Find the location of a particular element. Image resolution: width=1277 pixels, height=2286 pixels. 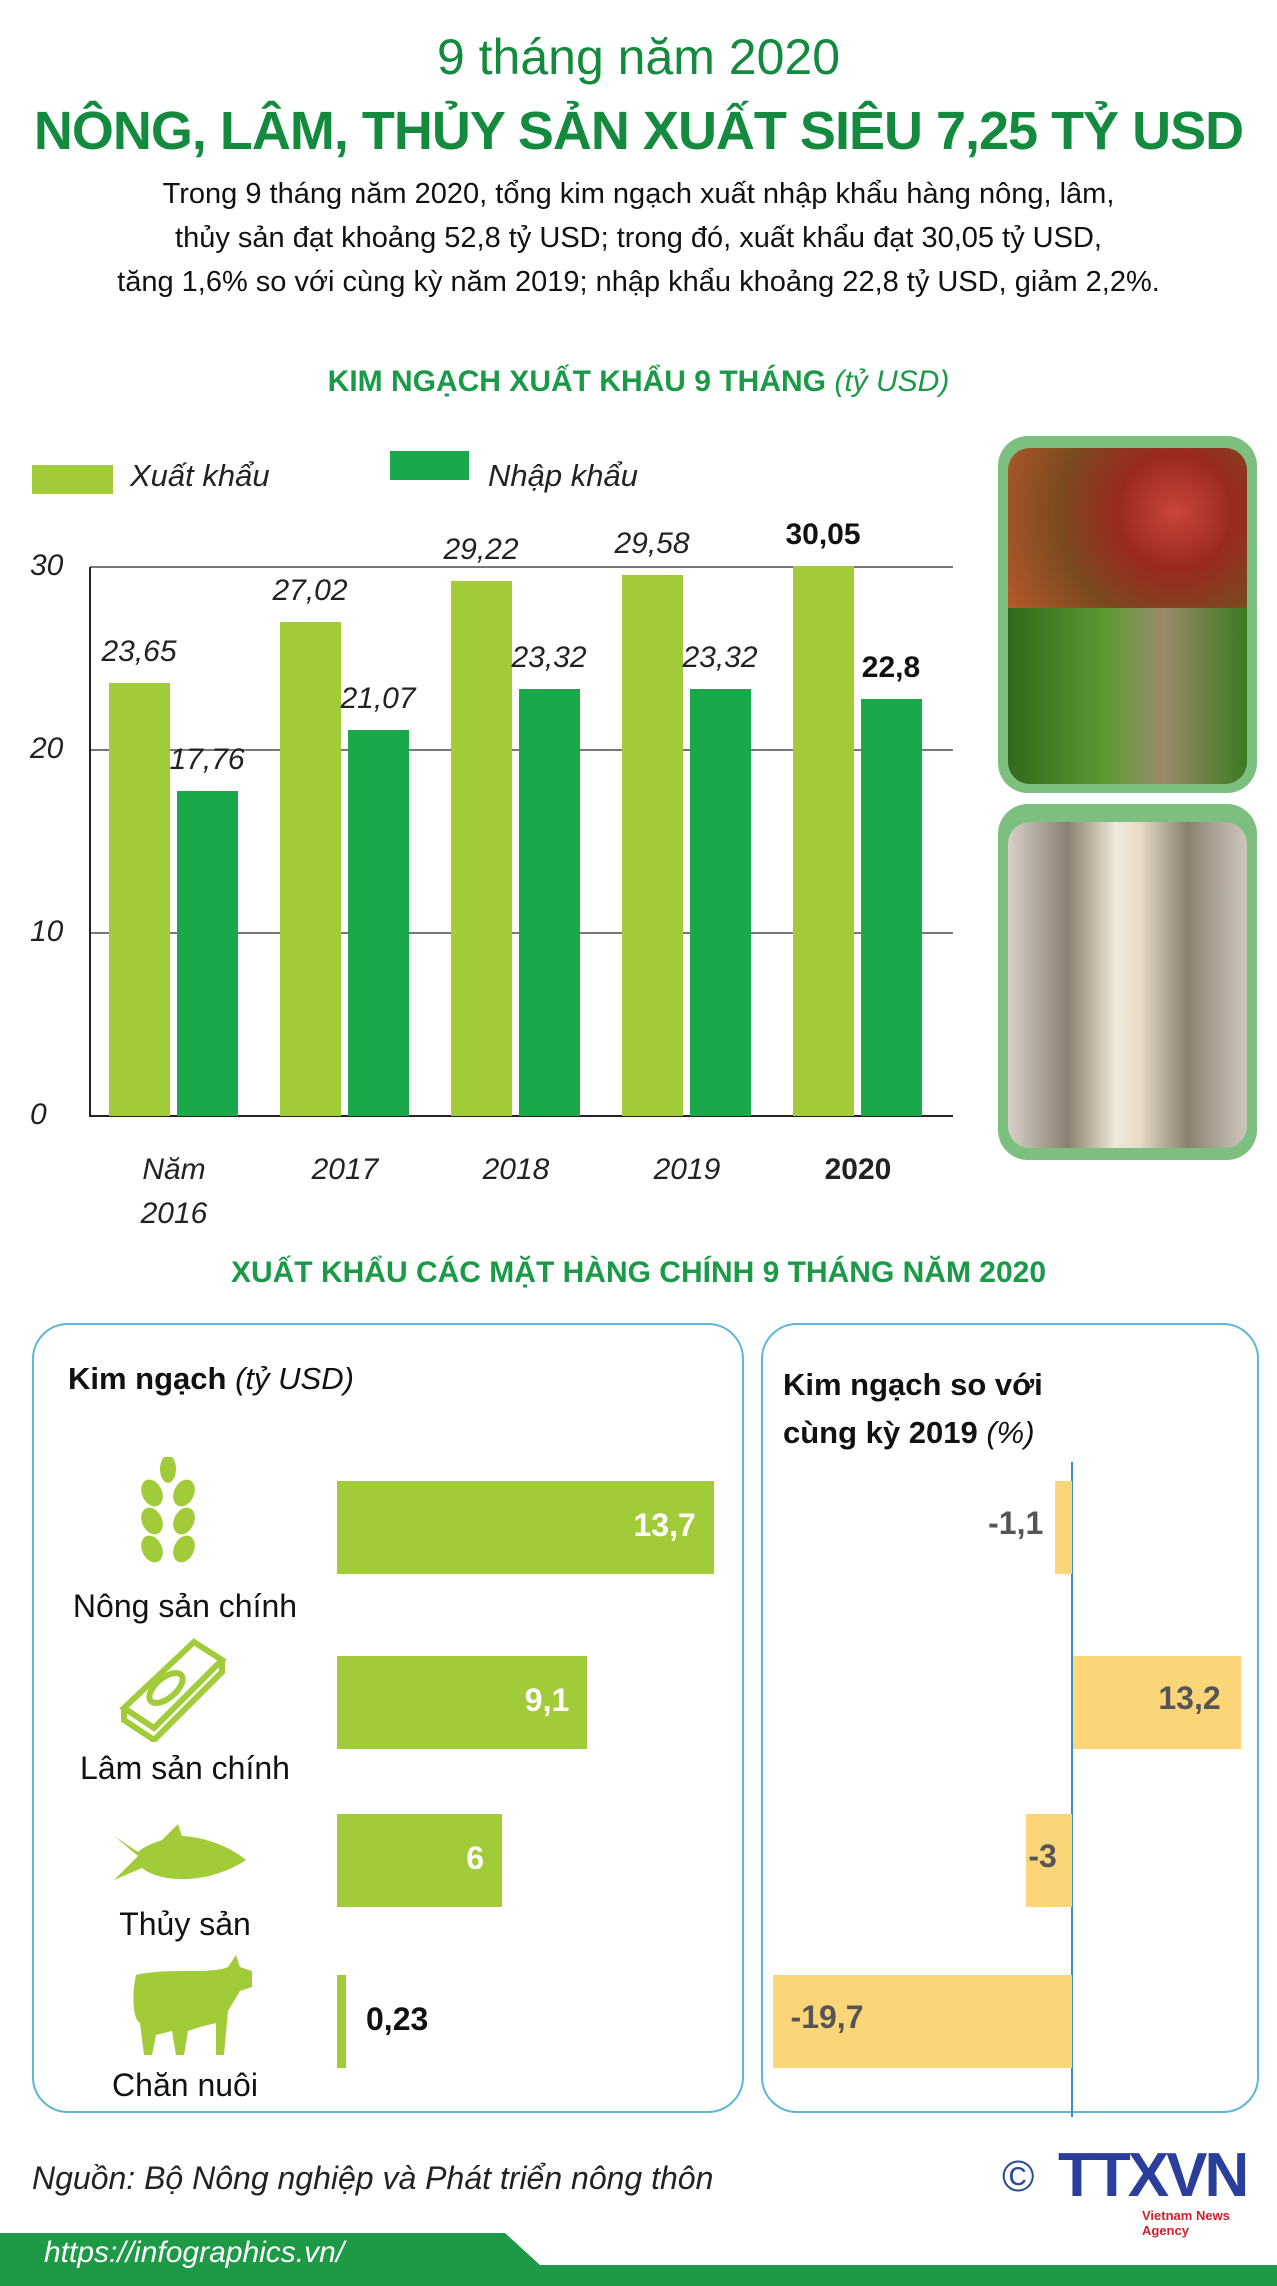

chart-title: KIM NGẠCH XUẤT KHẨU 9 THÁNG (tỷ USD) is located at coordinates (638, 382).